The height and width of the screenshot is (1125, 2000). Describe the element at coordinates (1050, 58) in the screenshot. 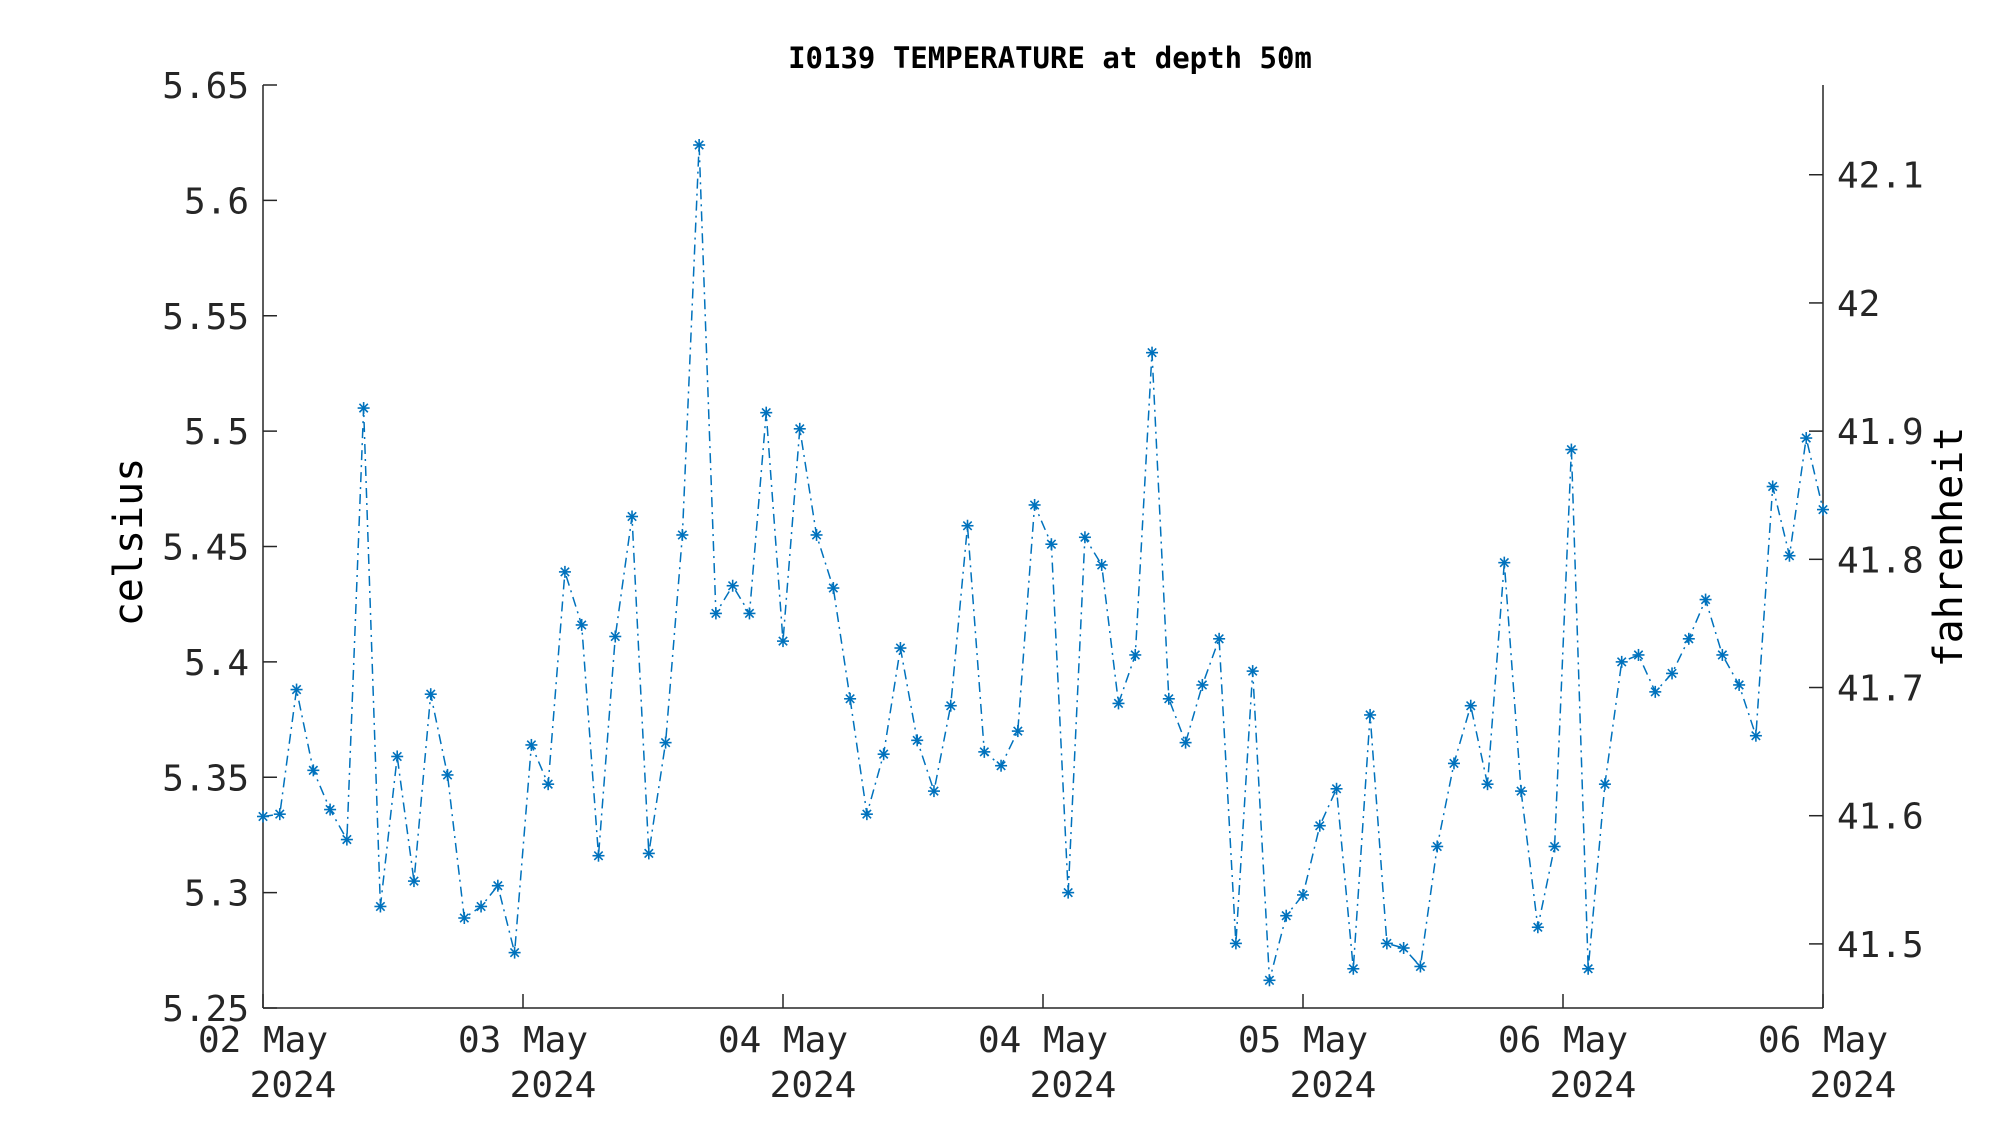

I see `chart-title: I0139 TEMPERATURE at depth 50m` at that location.